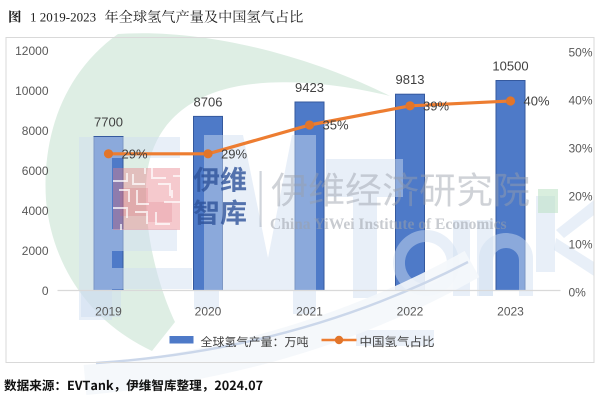  I want to click on svg-text: 4000, so click(35, 211).